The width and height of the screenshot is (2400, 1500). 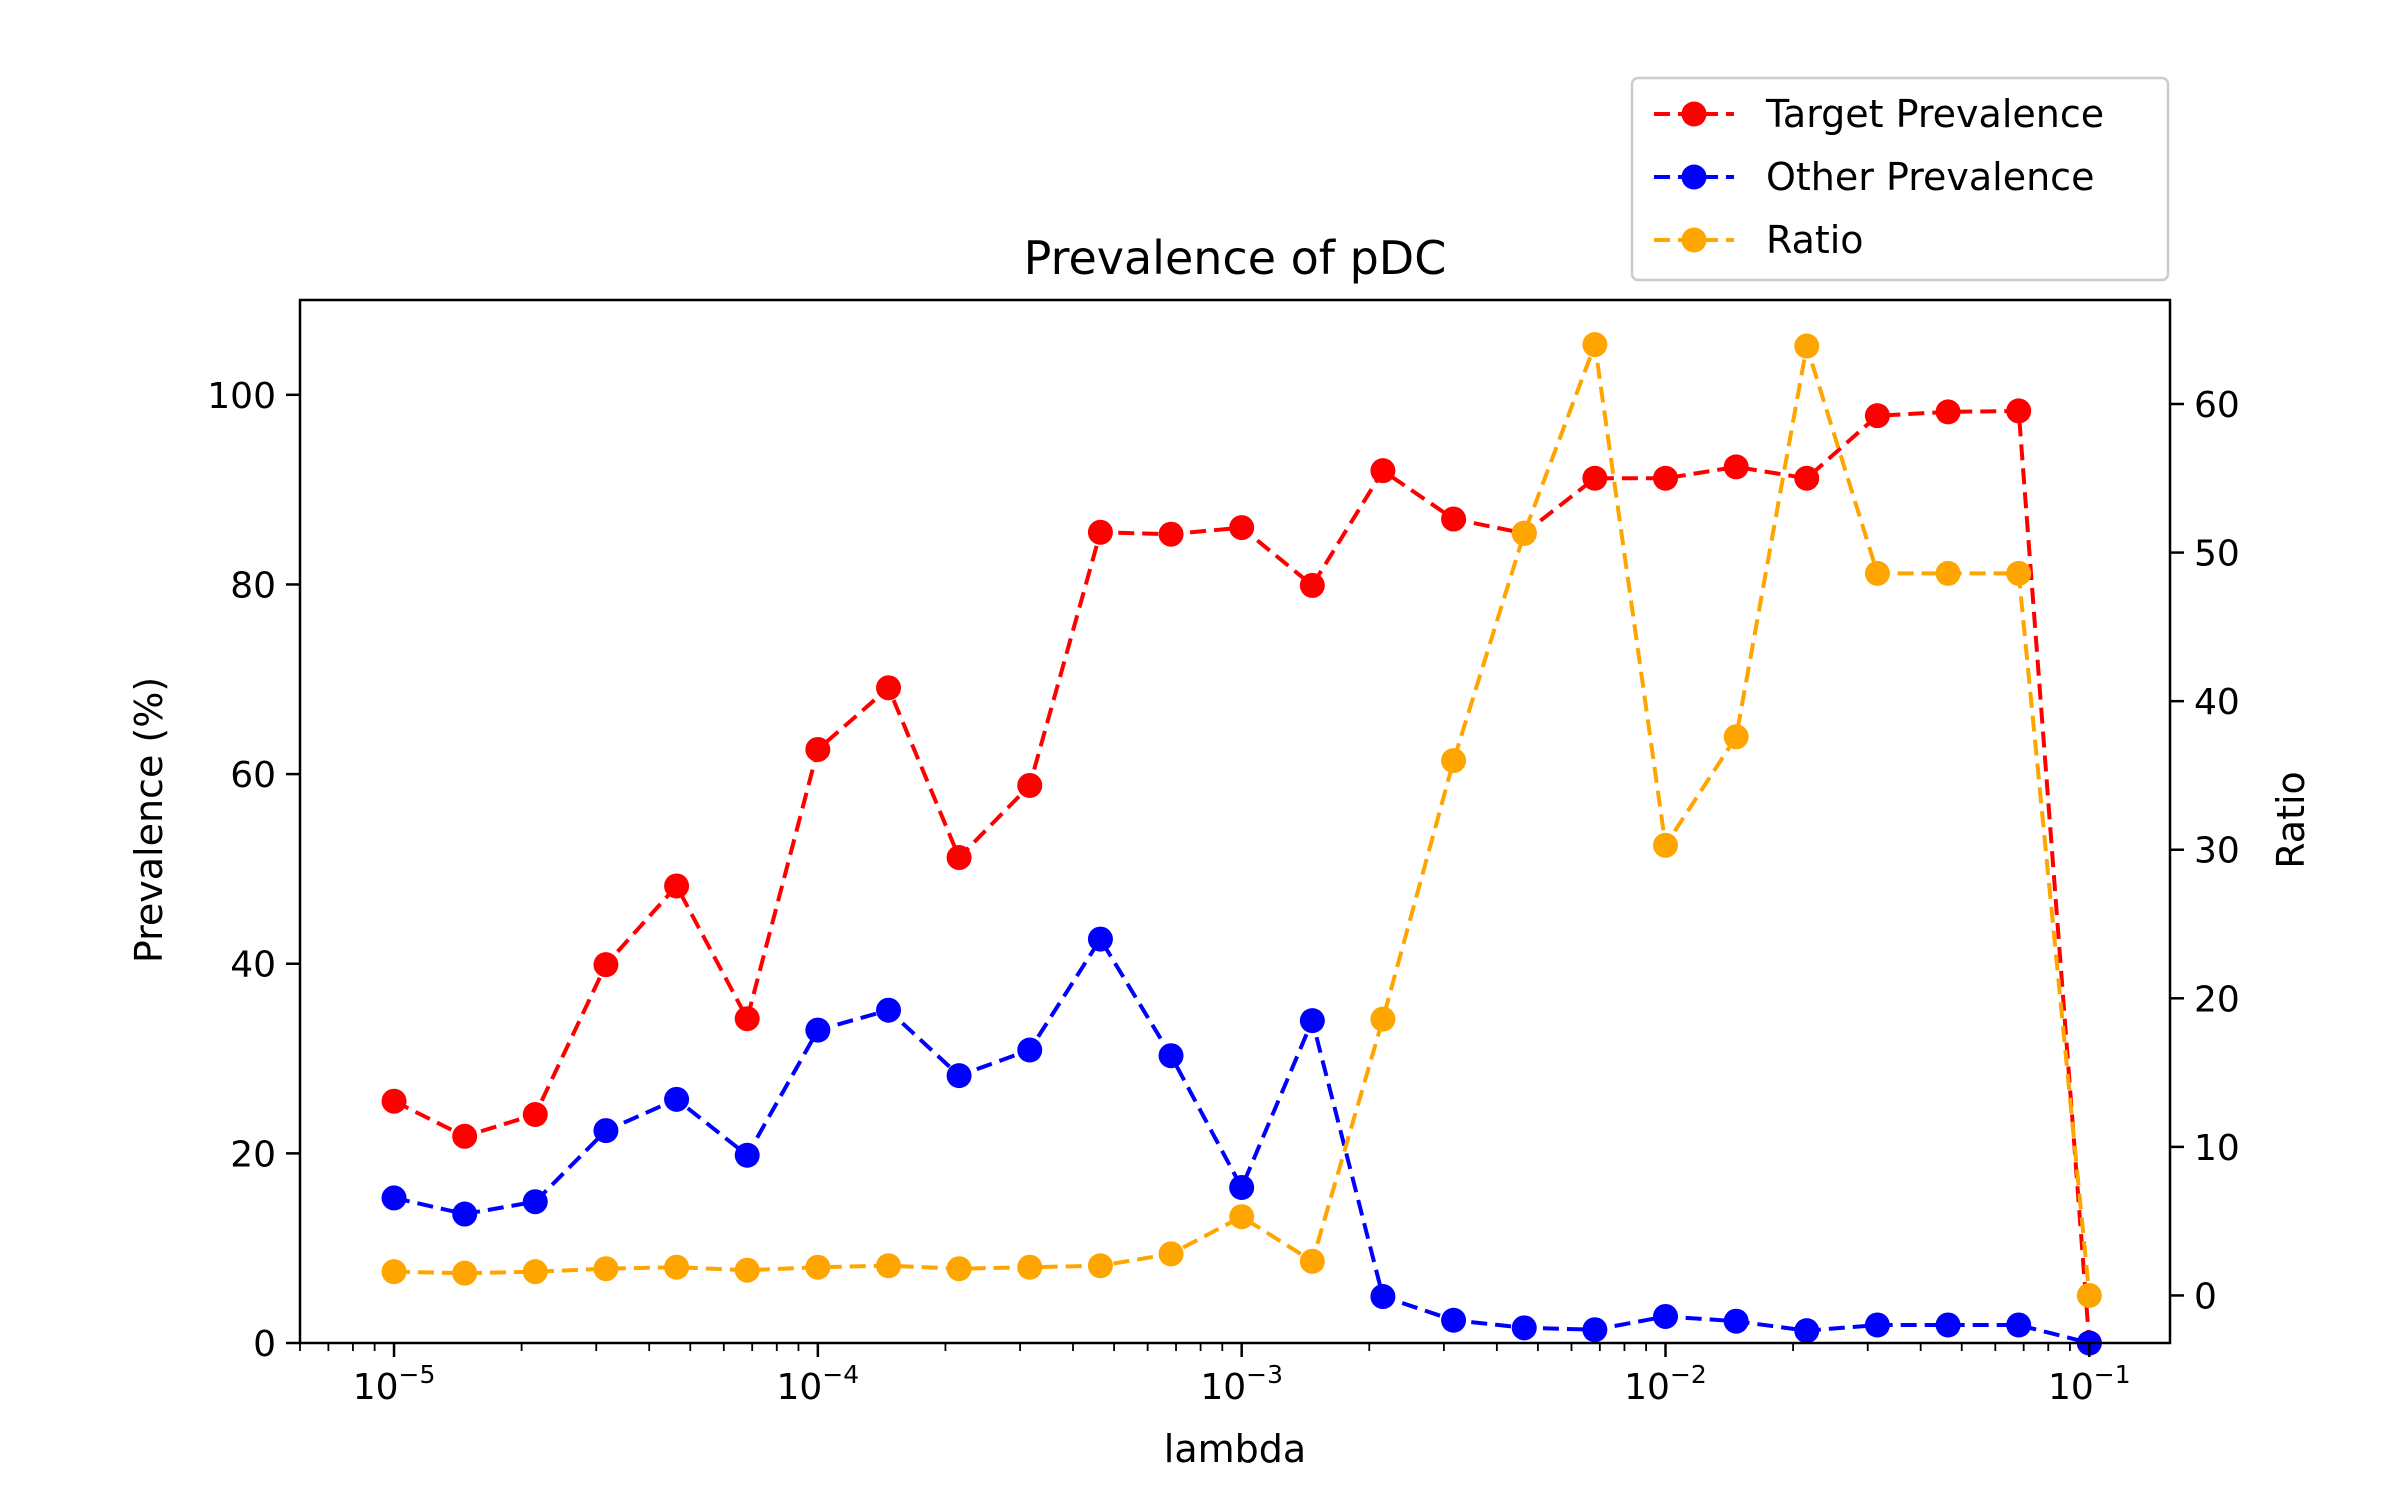 What do you see at coordinates (2217, 702) in the screenshot?
I see `y2-tick-label: 40` at bounding box center [2217, 702].